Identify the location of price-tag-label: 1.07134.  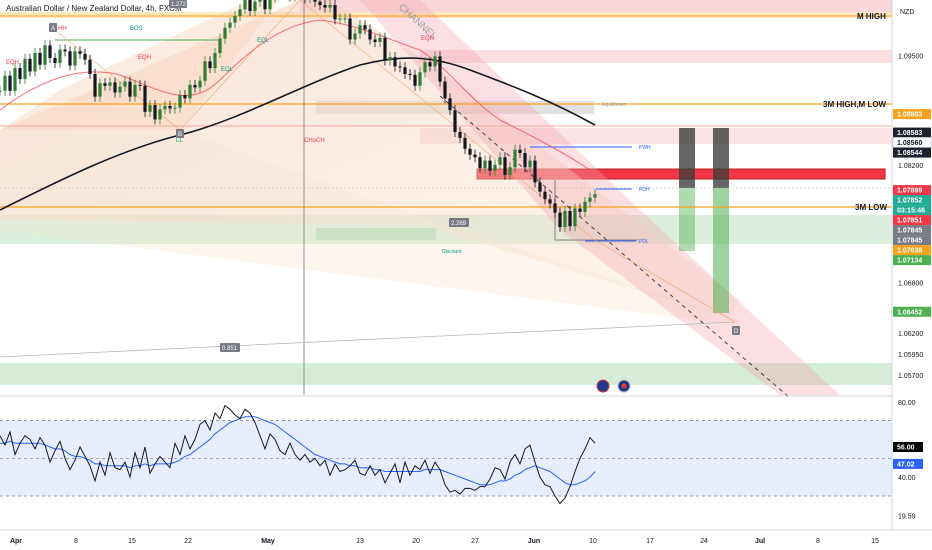
(909, 261).